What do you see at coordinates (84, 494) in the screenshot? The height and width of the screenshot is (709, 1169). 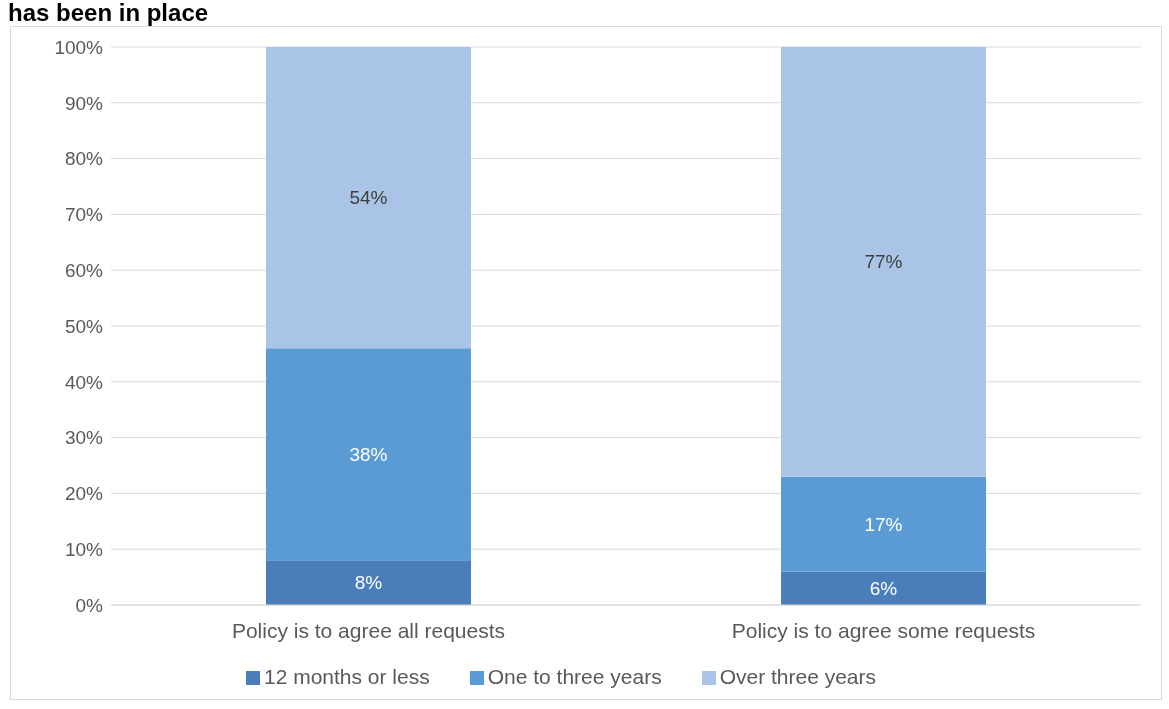 I see `y-tick-label: 20%` at bounding box center [84, 494].